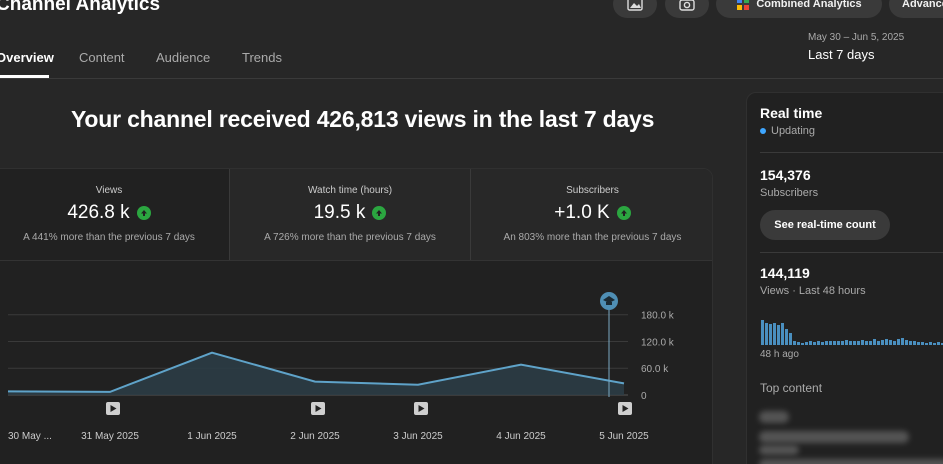 This screenshot has height=464, width=943. I want to click on combined-analytics-button: Combined Analytics, so click(799, 9).